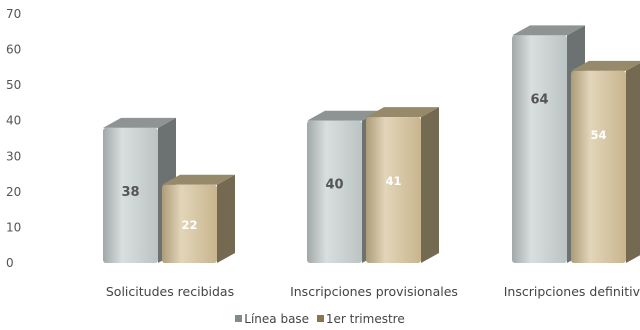  Describe the element at coordinates (13, 138) in the screenshot. I see `y-axis-ticks: 0 10 20 30 40 50 60 70` at that location.